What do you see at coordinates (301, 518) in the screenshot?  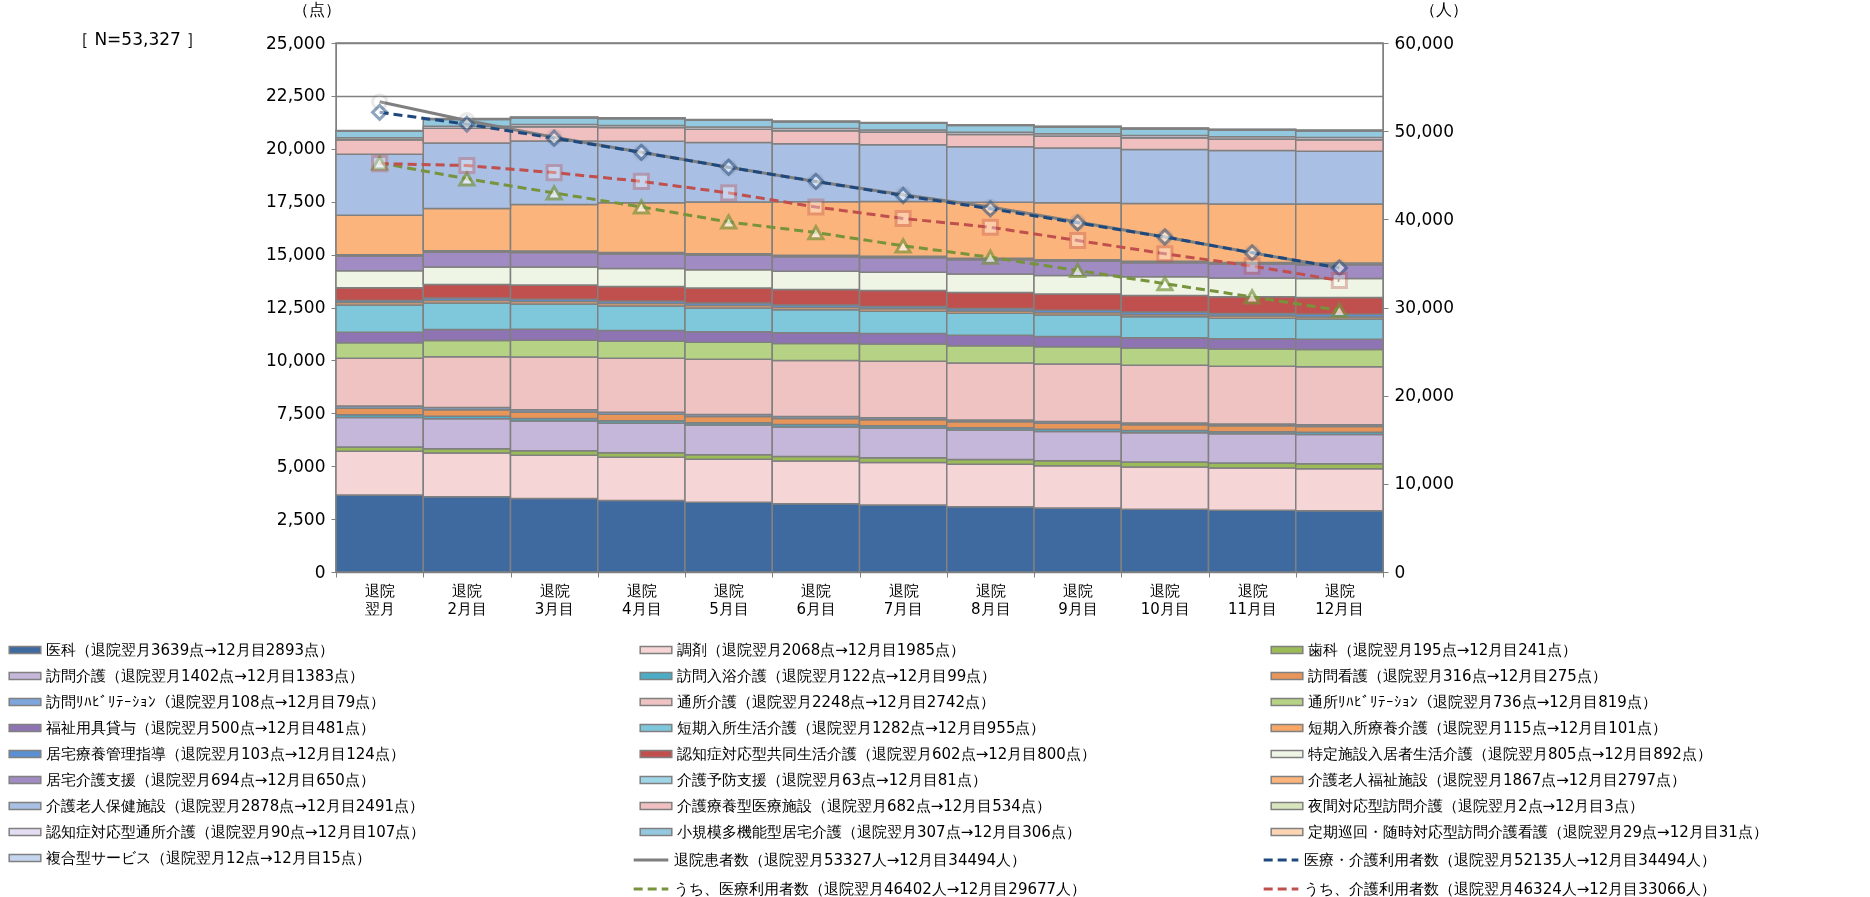 I see `y-tick-label: 2,500` at bounding box center [301, 518].